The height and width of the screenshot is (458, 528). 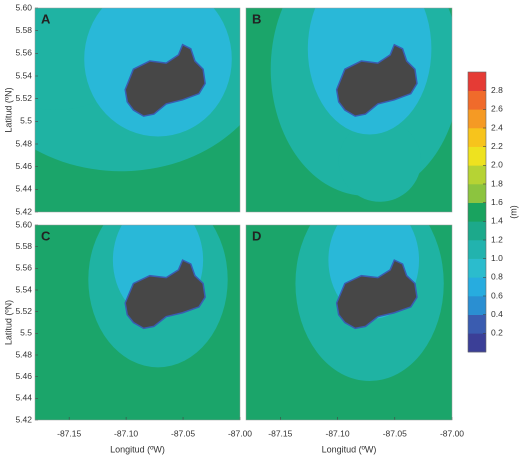 I want to click on colorbar-tick-label: 1.4, so click(x=497, y=221).